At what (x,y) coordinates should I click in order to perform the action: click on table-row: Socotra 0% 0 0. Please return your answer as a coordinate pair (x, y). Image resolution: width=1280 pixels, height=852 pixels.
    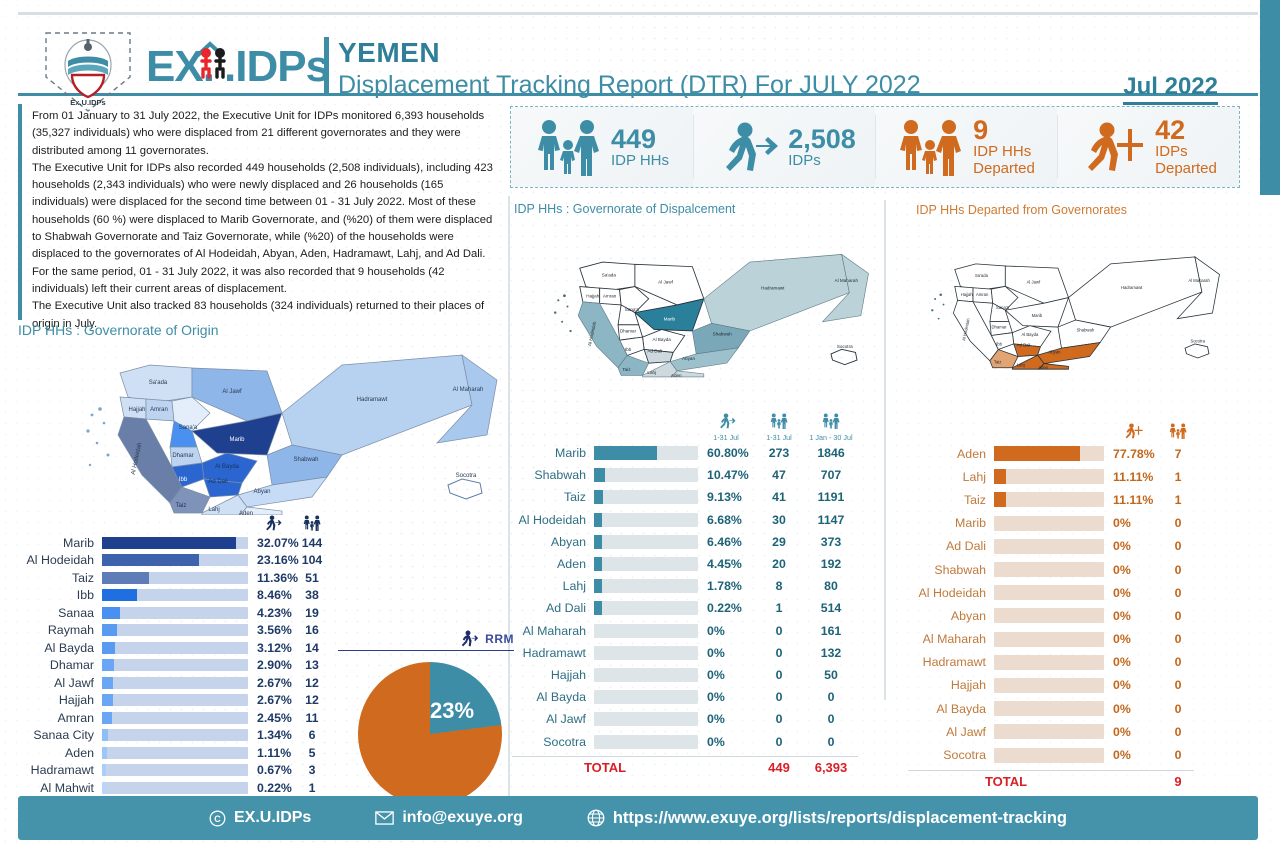
    Looking at the image, I should click on (685, 741).